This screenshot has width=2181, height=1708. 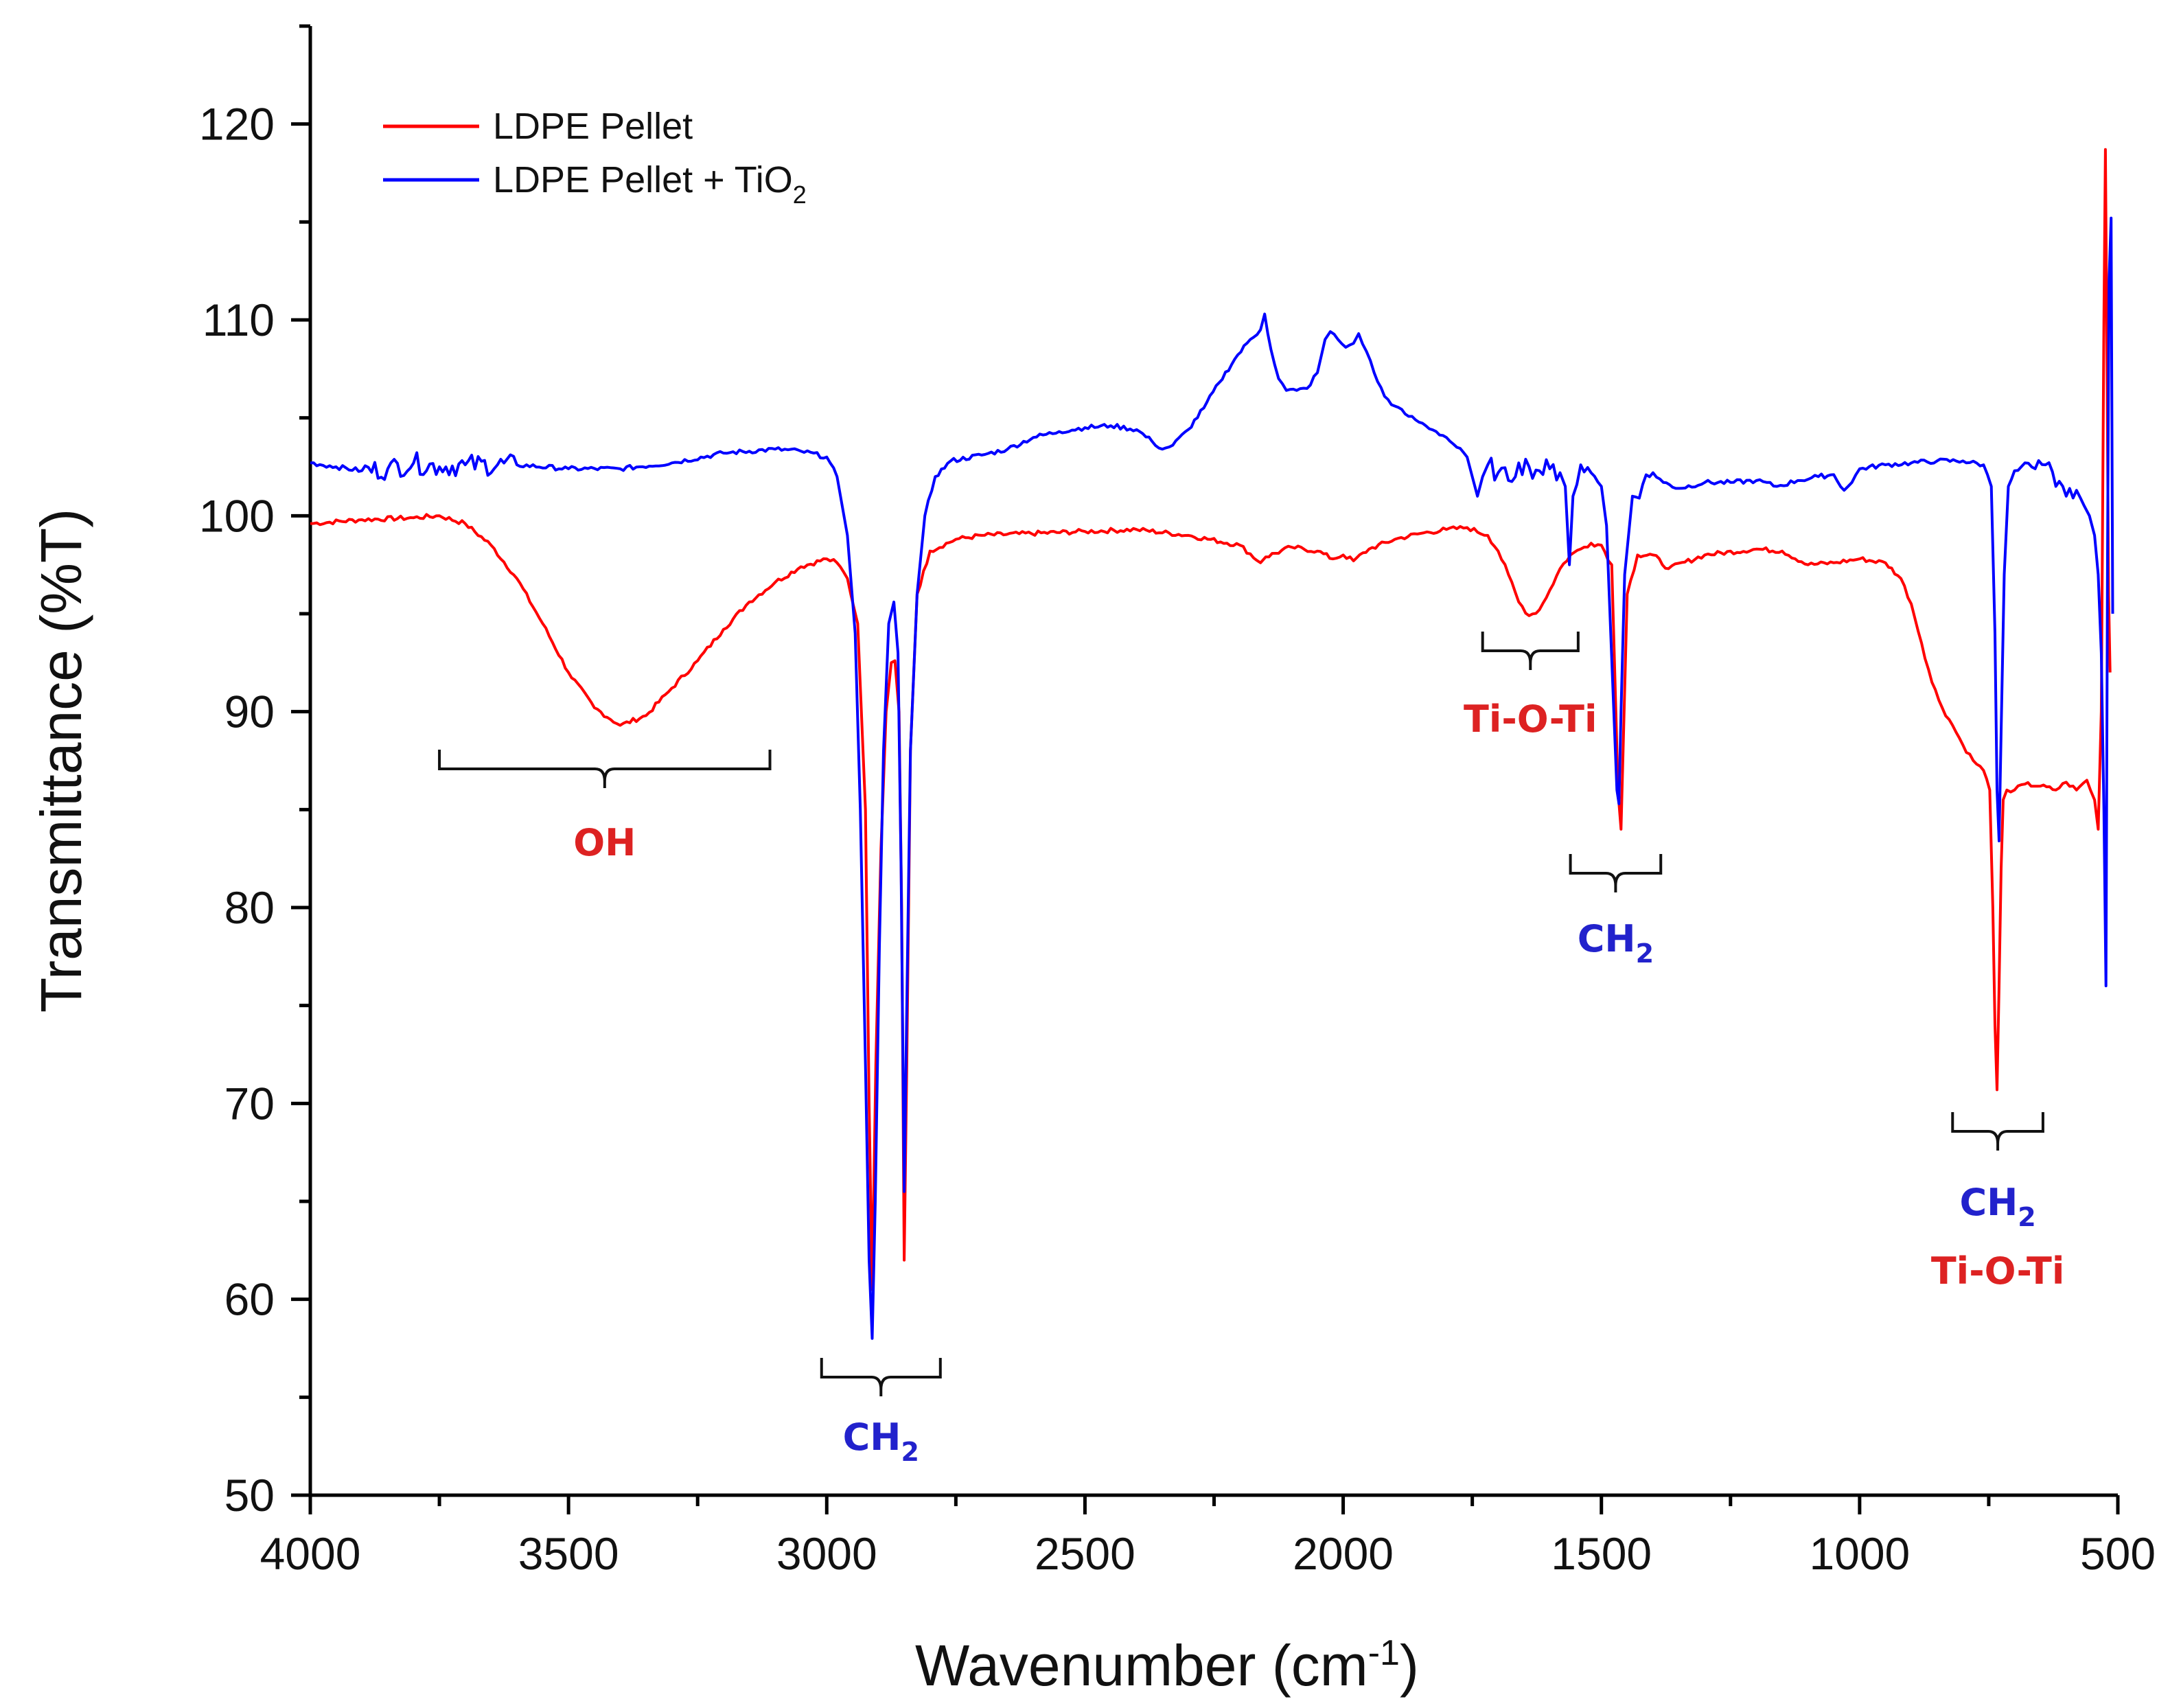 I want to click on x-tick-label: 4000, so click(x=310, y=1553).